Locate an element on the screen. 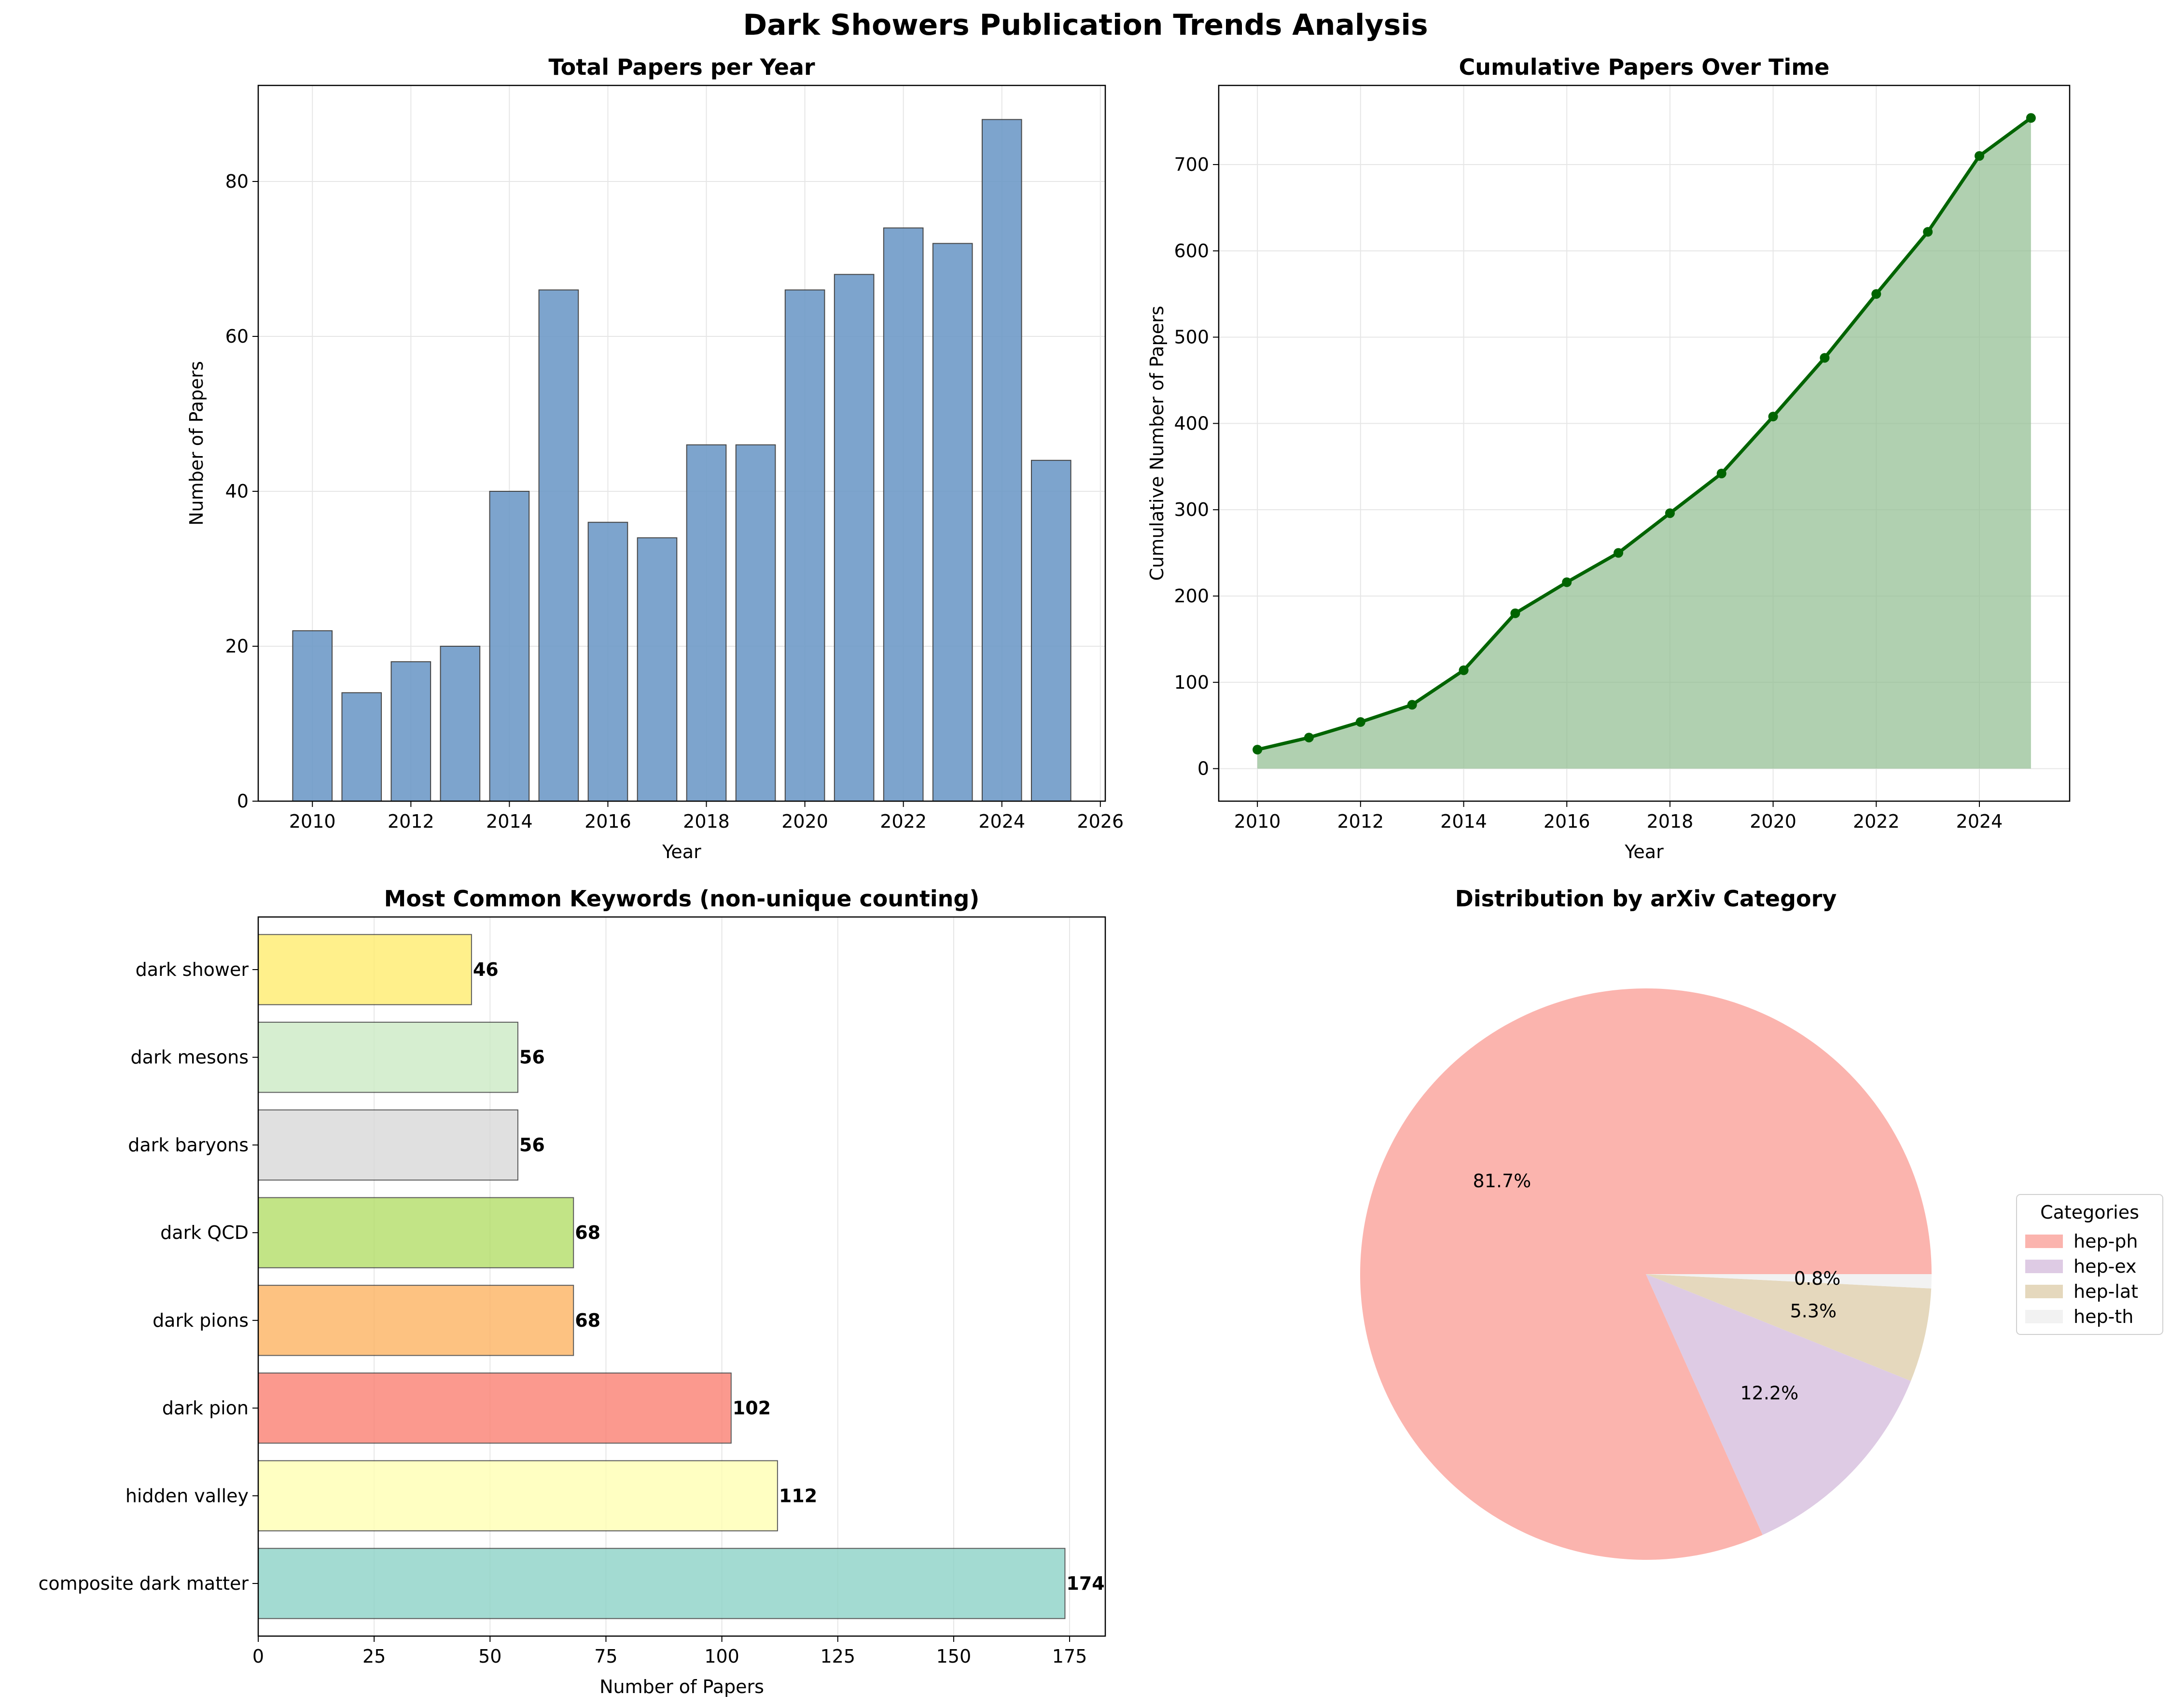  legend-entry: hep-ph is located at coordinates (2106, 1241).